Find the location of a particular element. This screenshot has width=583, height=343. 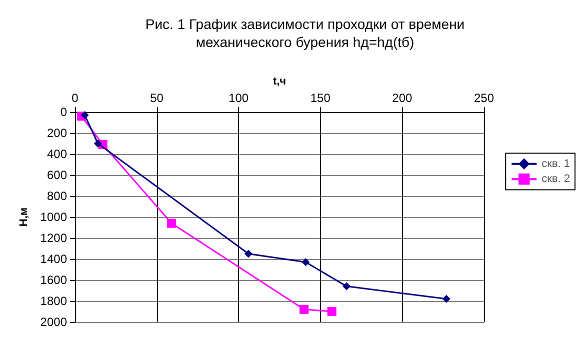

y-tick-label: 2000 is located at coordinates (54, 322).